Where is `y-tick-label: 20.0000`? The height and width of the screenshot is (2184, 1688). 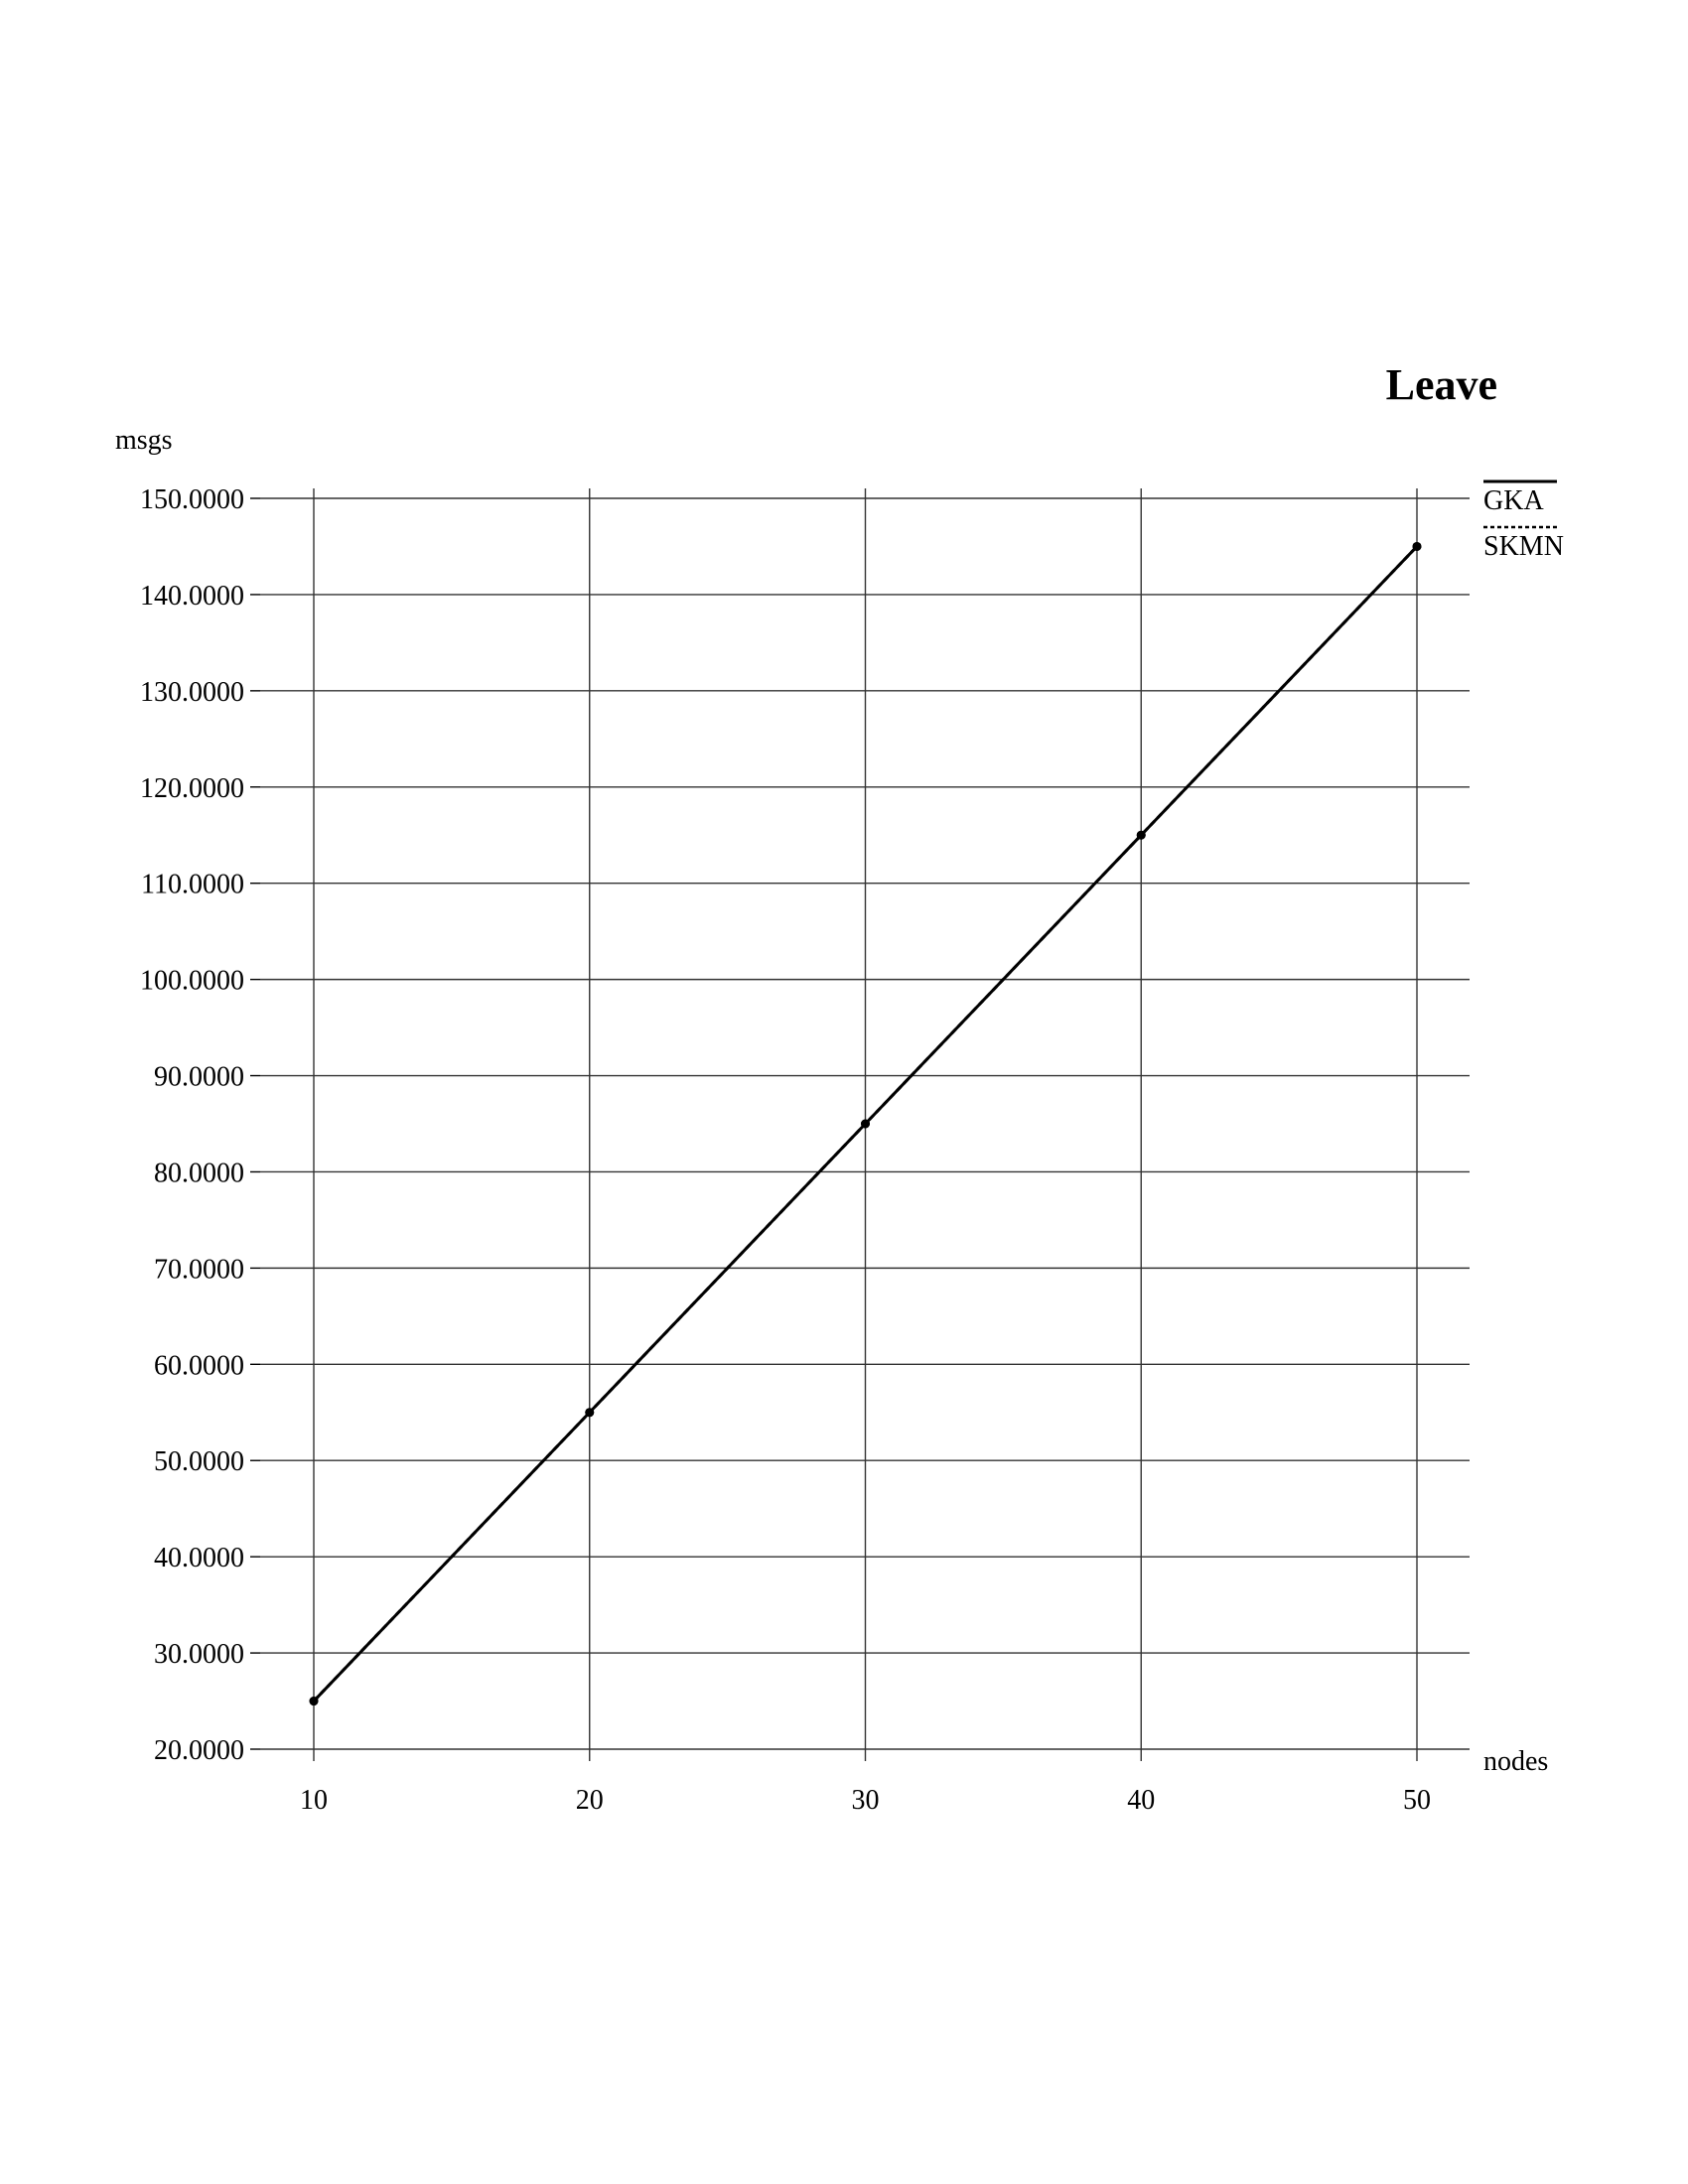 y-tick-label: 20.0000 is located at coordinates (199, 1750).